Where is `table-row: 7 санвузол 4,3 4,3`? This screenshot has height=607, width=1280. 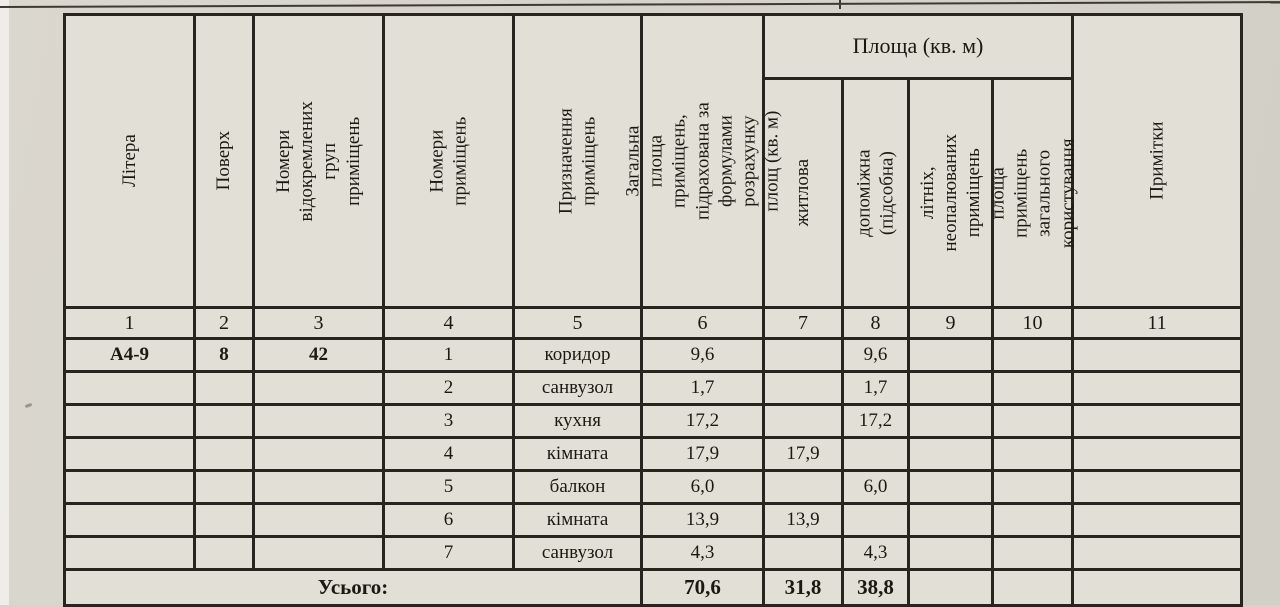
table-row: 7 санвузол 4,3 4,3 is located at coordinates (653, 553).